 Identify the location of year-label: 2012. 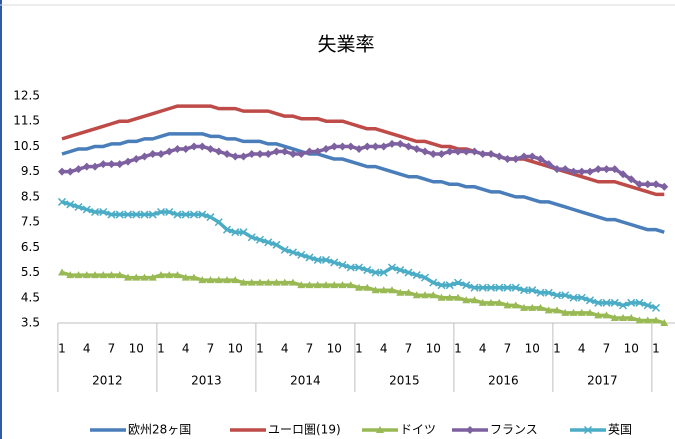
(107, 381).